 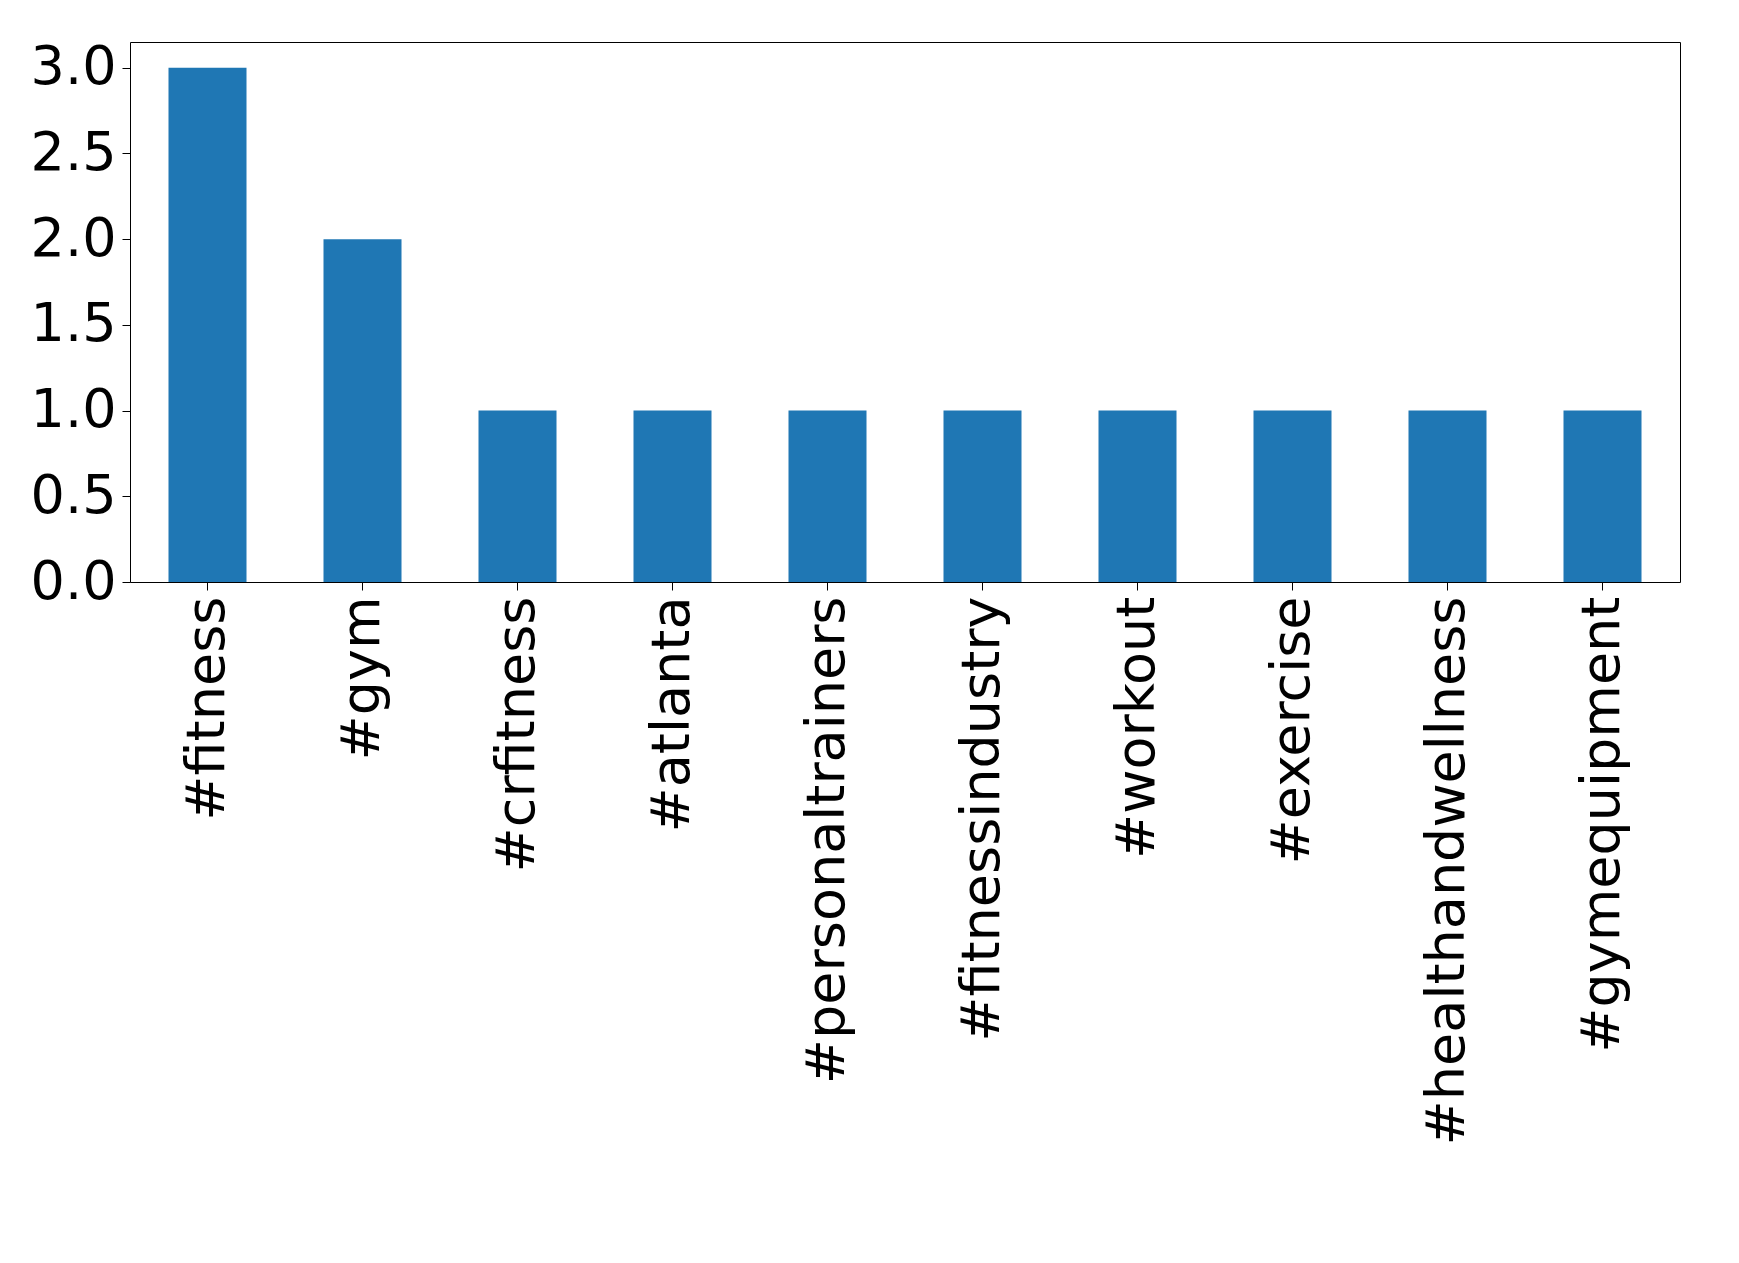 I want to click on x-tick-label: #fitnessindustry, so click(x=980, y=819).